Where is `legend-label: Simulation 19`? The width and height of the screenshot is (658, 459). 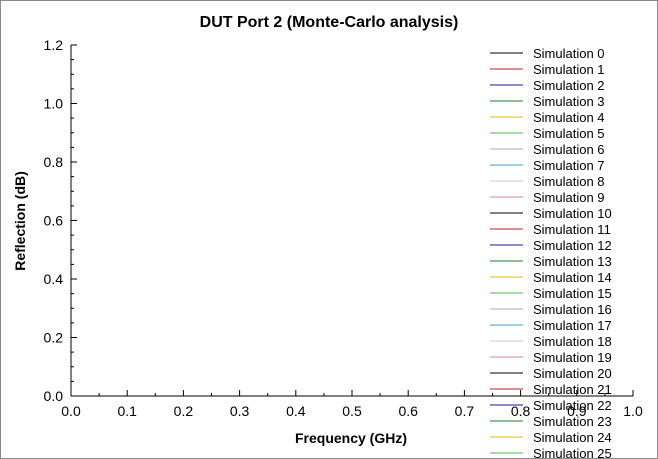
legend-label: Simulation 19 is located at coordinates (572, 357).